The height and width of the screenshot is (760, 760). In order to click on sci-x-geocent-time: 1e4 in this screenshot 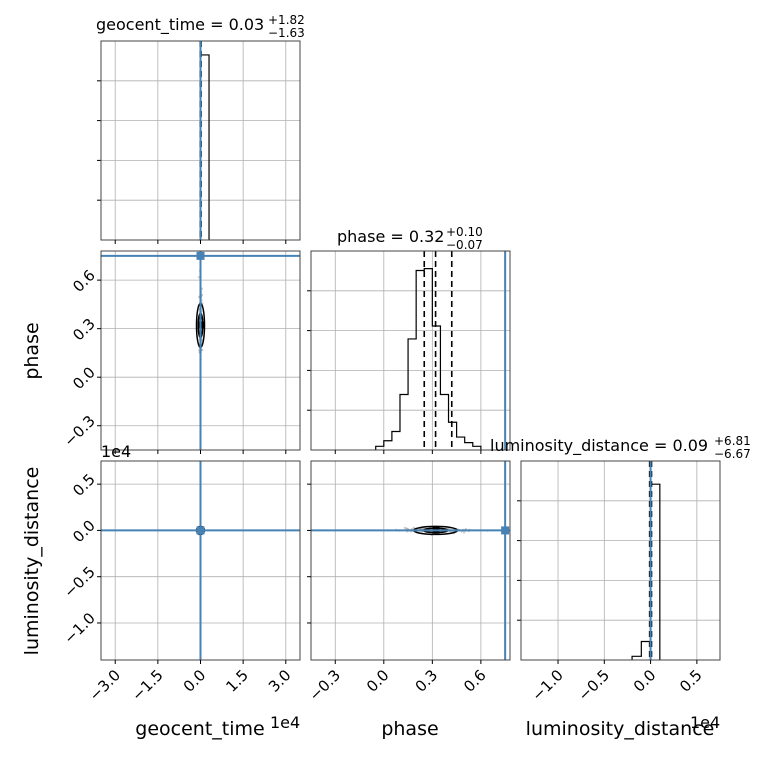, I will do `click(285, 722)`.